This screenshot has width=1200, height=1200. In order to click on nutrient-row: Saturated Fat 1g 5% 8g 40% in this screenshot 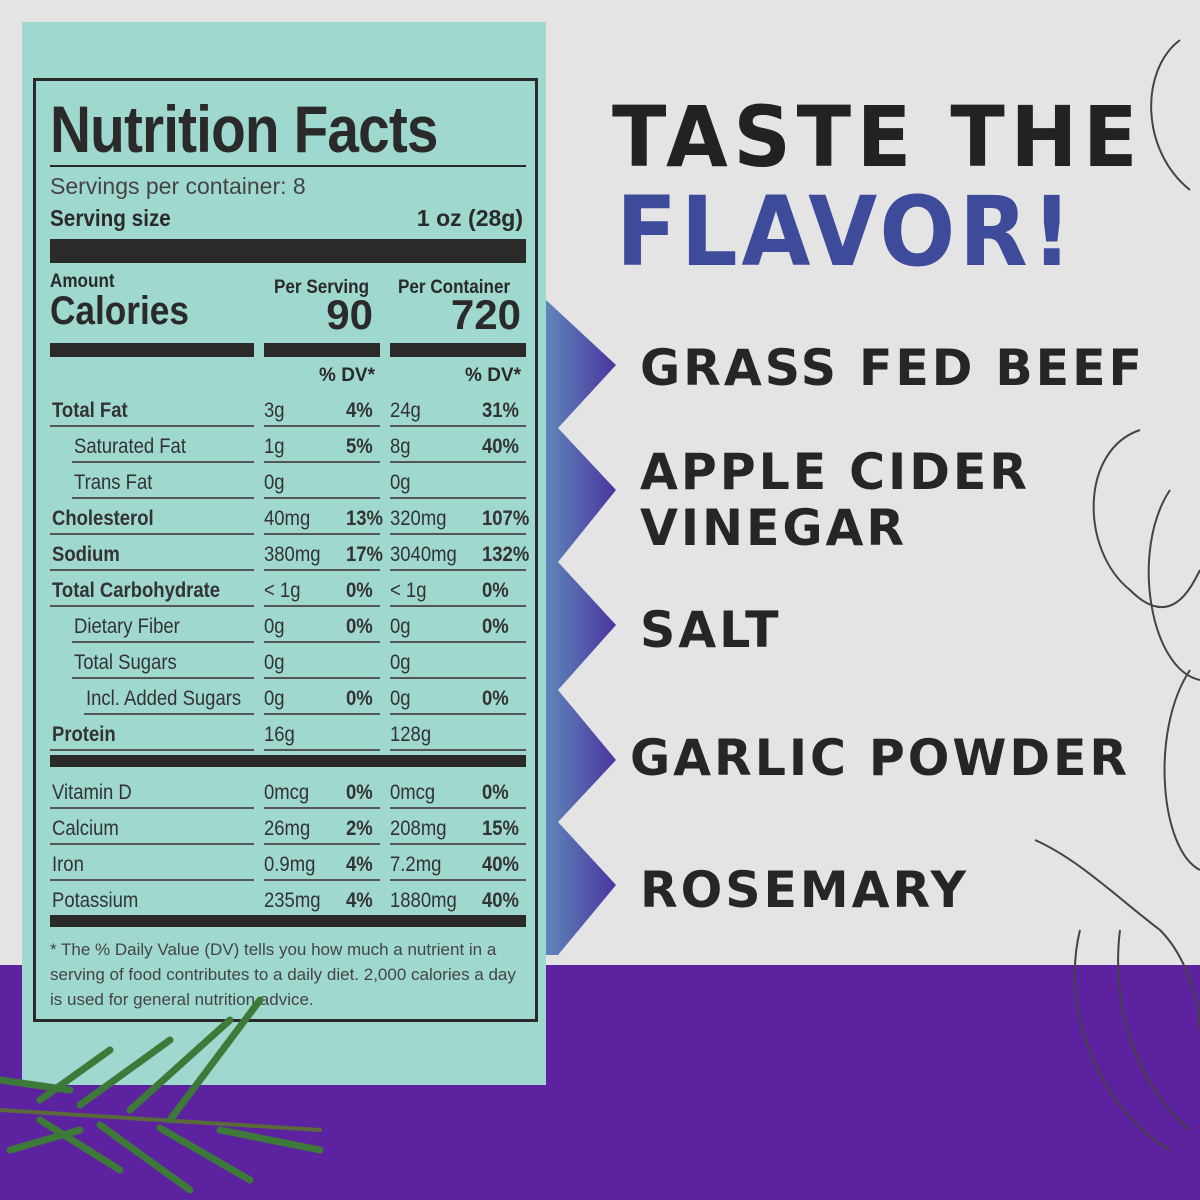, I will do `click(288, 445)`.